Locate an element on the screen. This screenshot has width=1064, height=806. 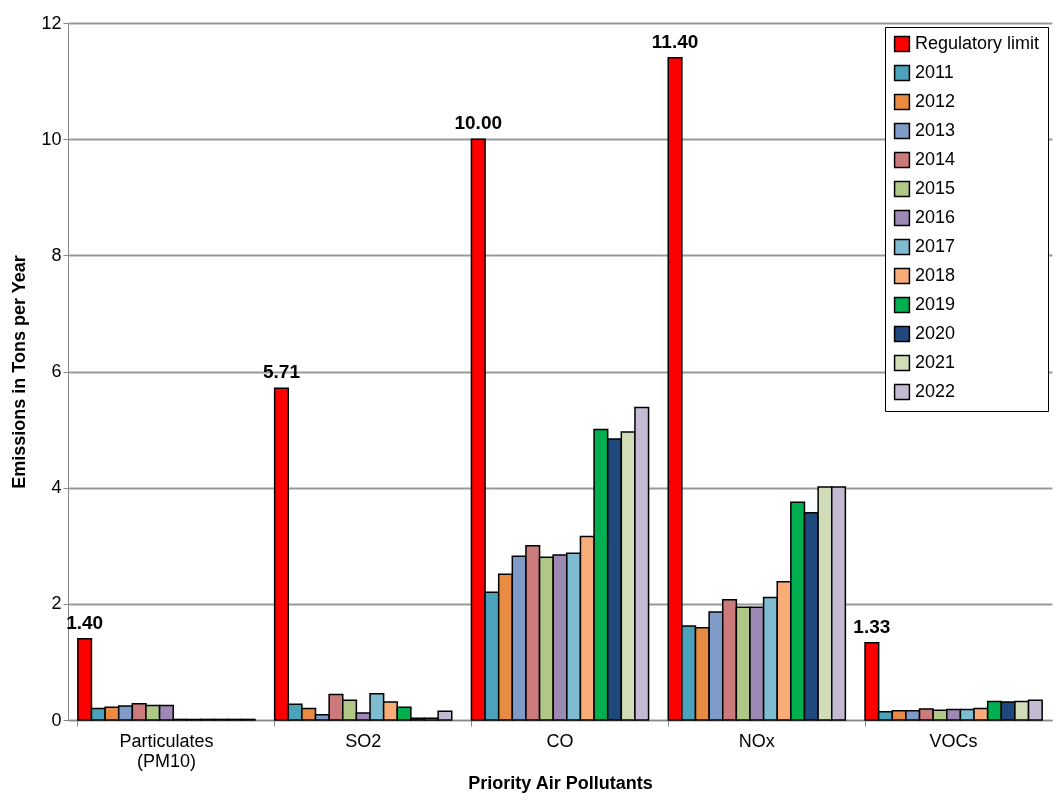
legend-label: 2022 is located at coordinates (935, 391).